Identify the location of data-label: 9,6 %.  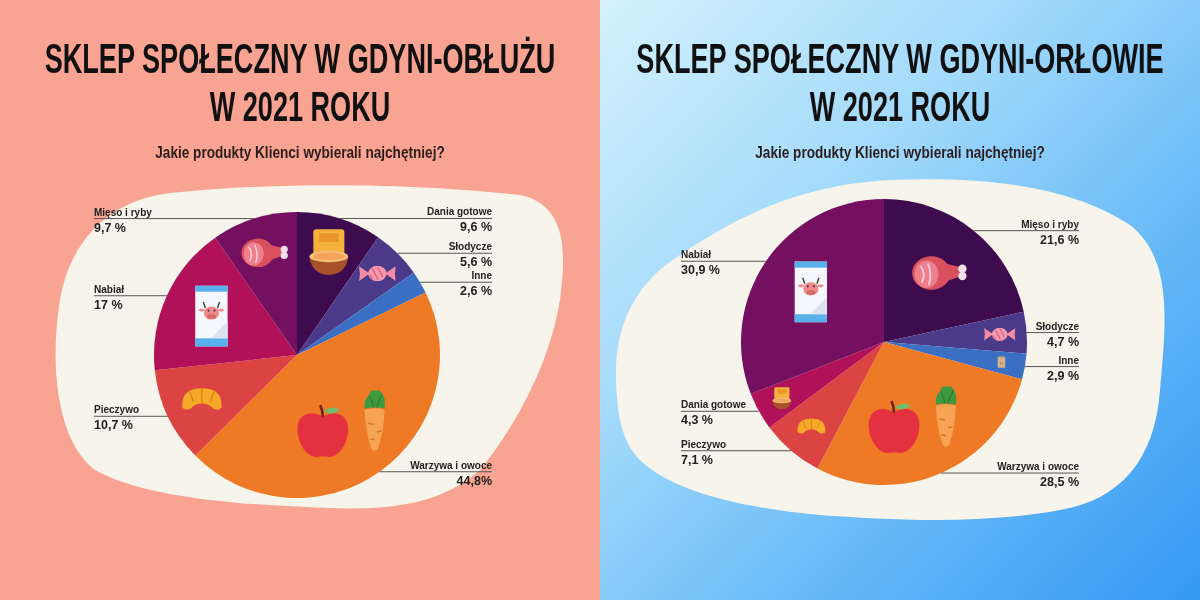
(476, 227).